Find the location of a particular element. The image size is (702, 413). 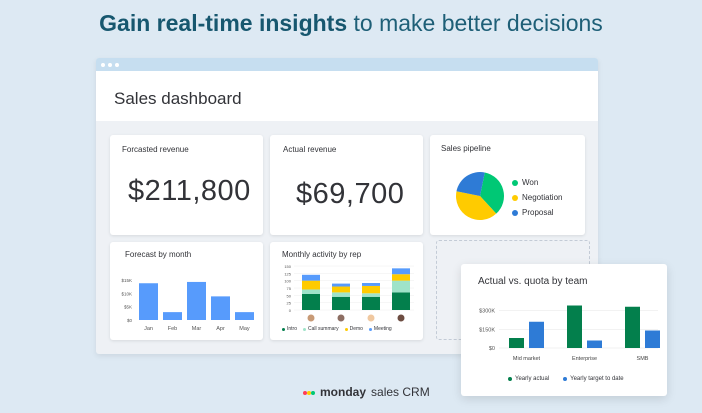

y-tick-label: $5K is located at coordinates (128, 307).